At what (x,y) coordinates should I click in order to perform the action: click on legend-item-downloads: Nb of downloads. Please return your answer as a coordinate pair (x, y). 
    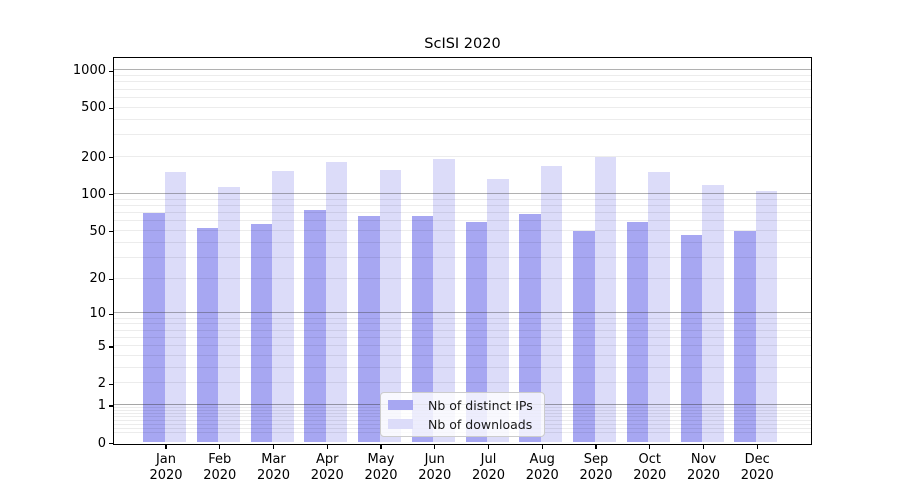
    Looking at the image, I should click on (462, 424).